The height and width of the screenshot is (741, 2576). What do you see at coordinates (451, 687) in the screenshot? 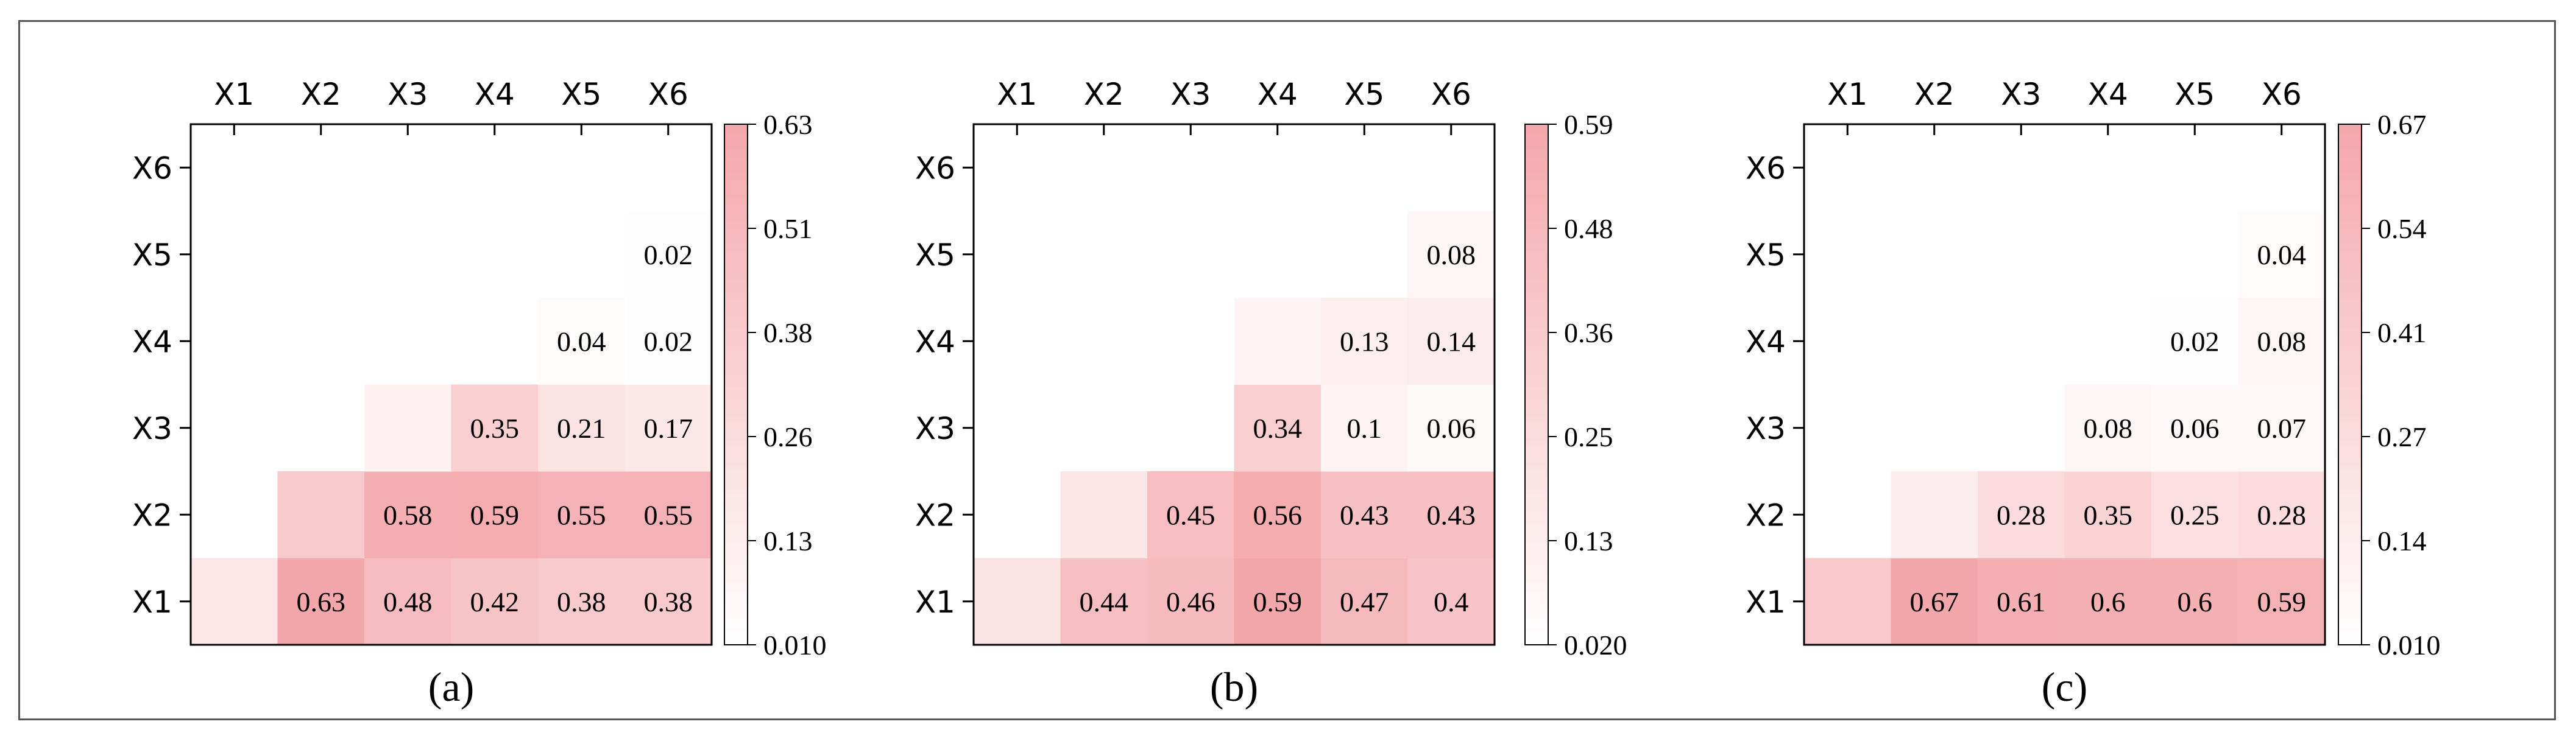
I see `panel-label: (a)` at bounding box center [451, 687].